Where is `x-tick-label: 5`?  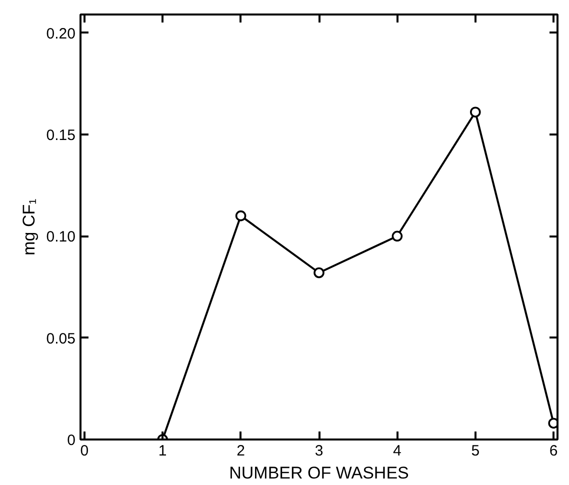 x-tick-label: 5 is located at coordinates (475, 451).